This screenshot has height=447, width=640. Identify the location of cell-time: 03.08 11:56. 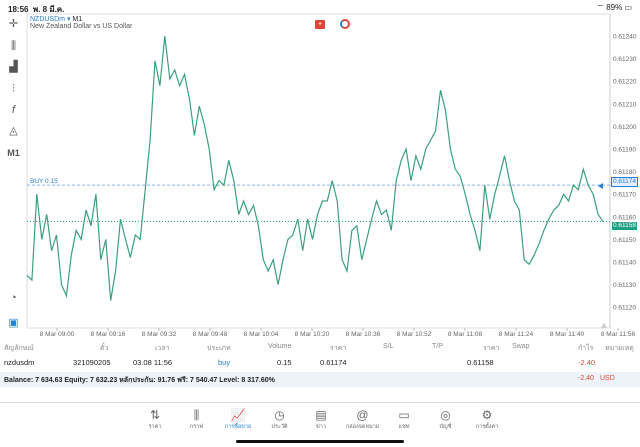
(153, 362).